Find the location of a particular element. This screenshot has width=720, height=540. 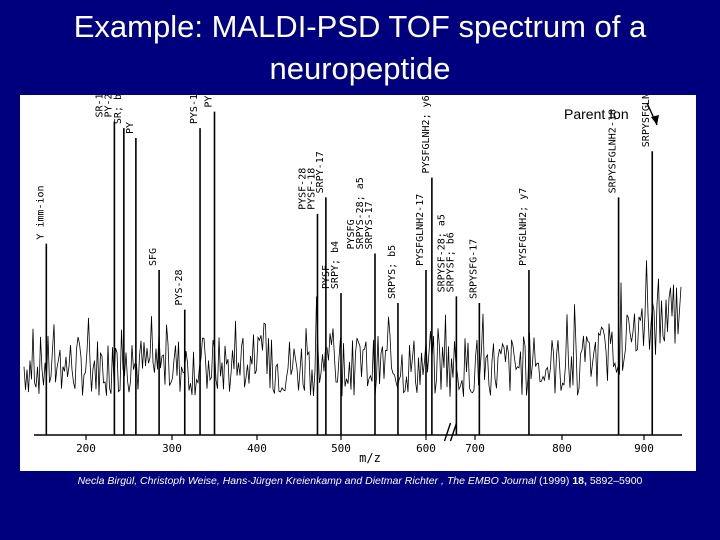

x-tick-label-6: 700 is located at coordinates (475, 448).